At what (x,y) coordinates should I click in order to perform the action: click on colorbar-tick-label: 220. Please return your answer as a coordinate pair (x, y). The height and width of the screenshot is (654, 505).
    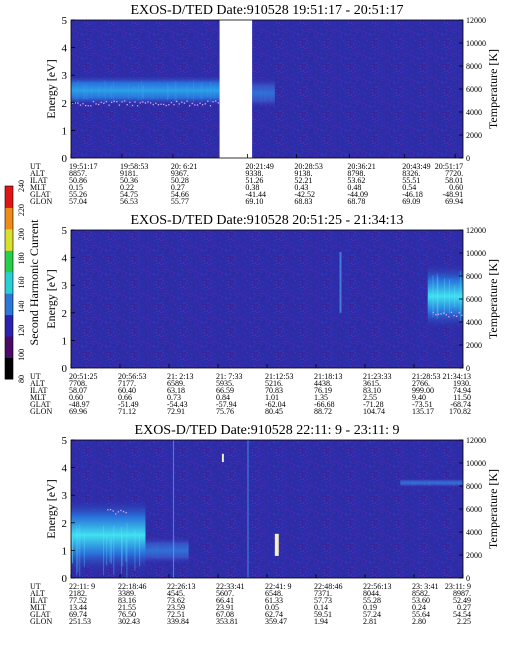
    Looking at the image, I should click on (21, 210).